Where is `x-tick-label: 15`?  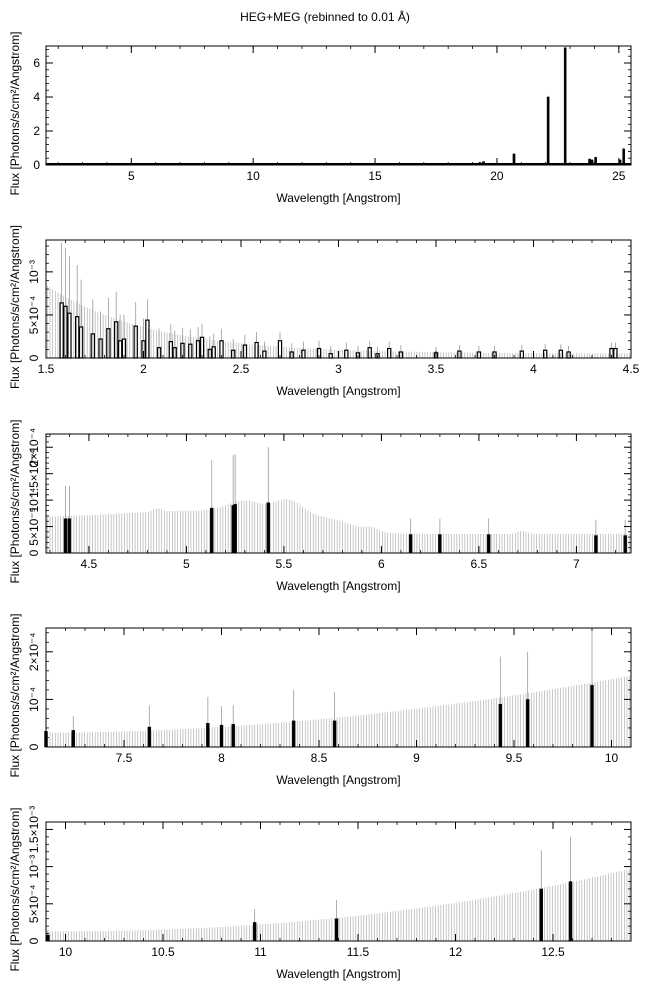 x-tick-label: 15 is located at coordinates (375, 176).